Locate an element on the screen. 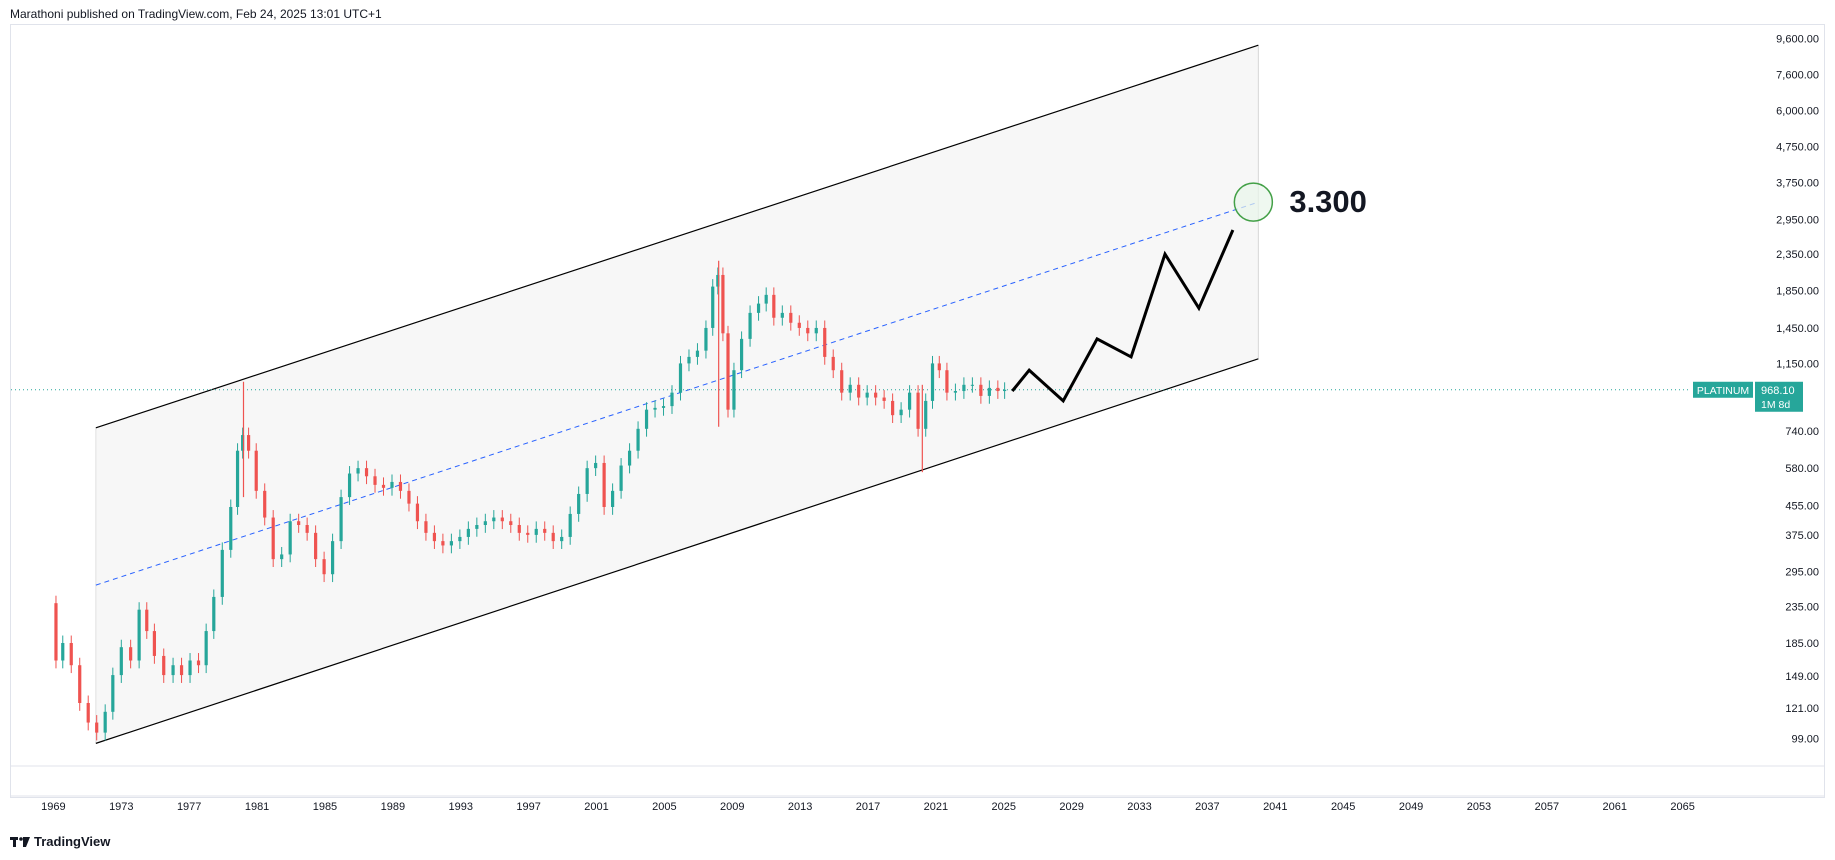 Image resolution: width=1835 pixels, height=860 pixels. x-tick-label: 2037 is located at coordinates (1207, 807).